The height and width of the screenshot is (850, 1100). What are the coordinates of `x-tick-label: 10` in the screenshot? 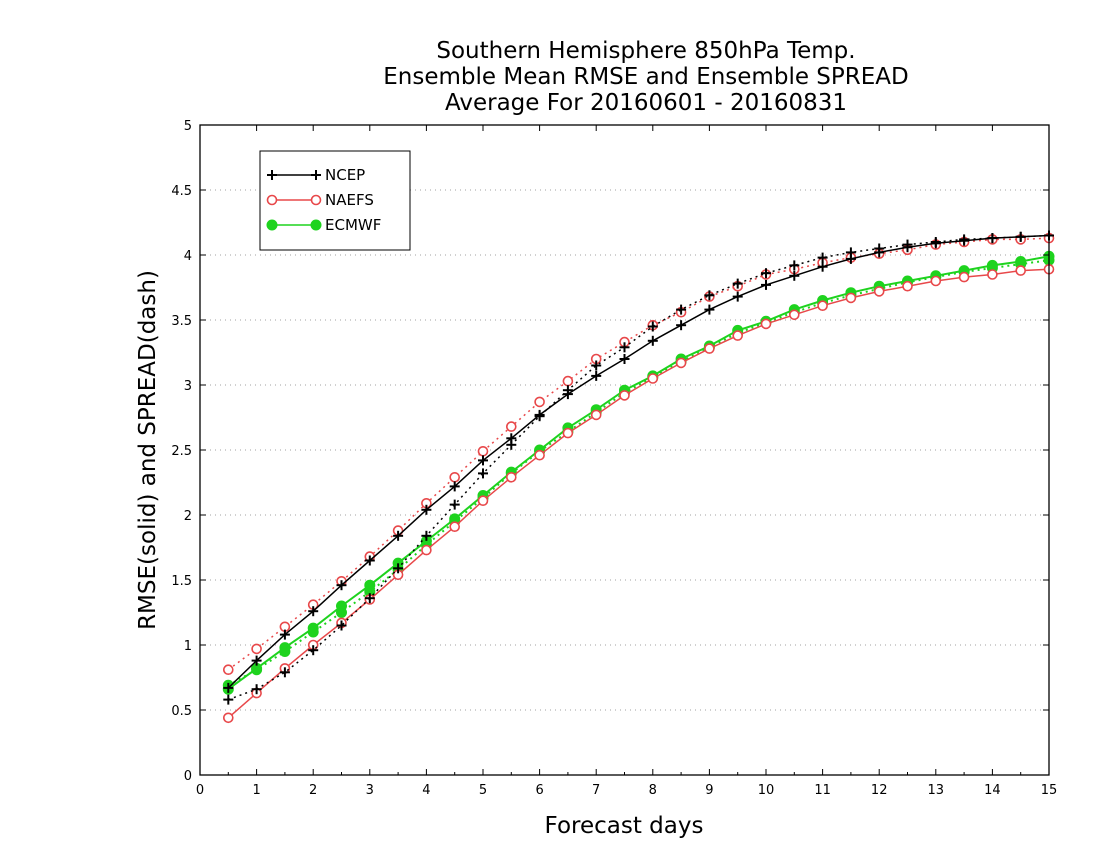 It's located at (766, 790).